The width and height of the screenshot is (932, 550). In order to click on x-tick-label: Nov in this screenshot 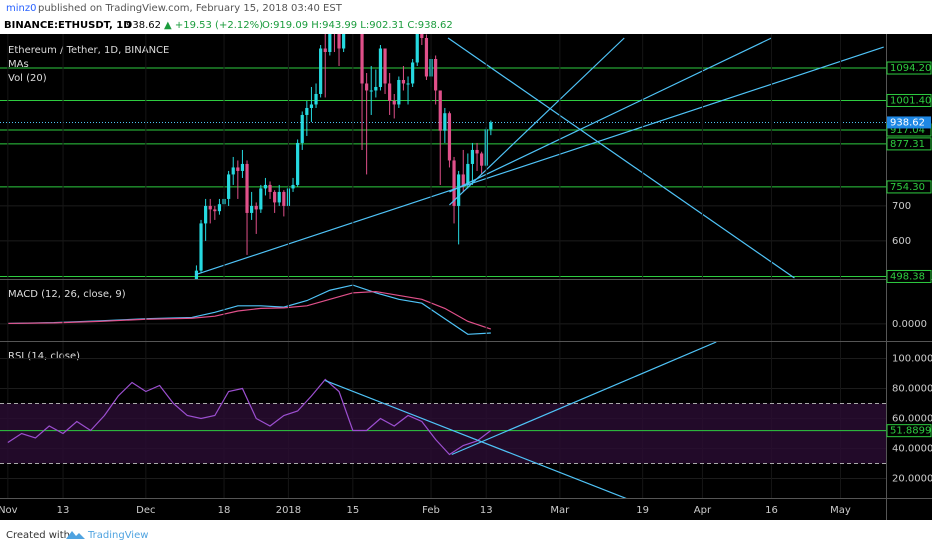, I will do `click(9, 510)`.